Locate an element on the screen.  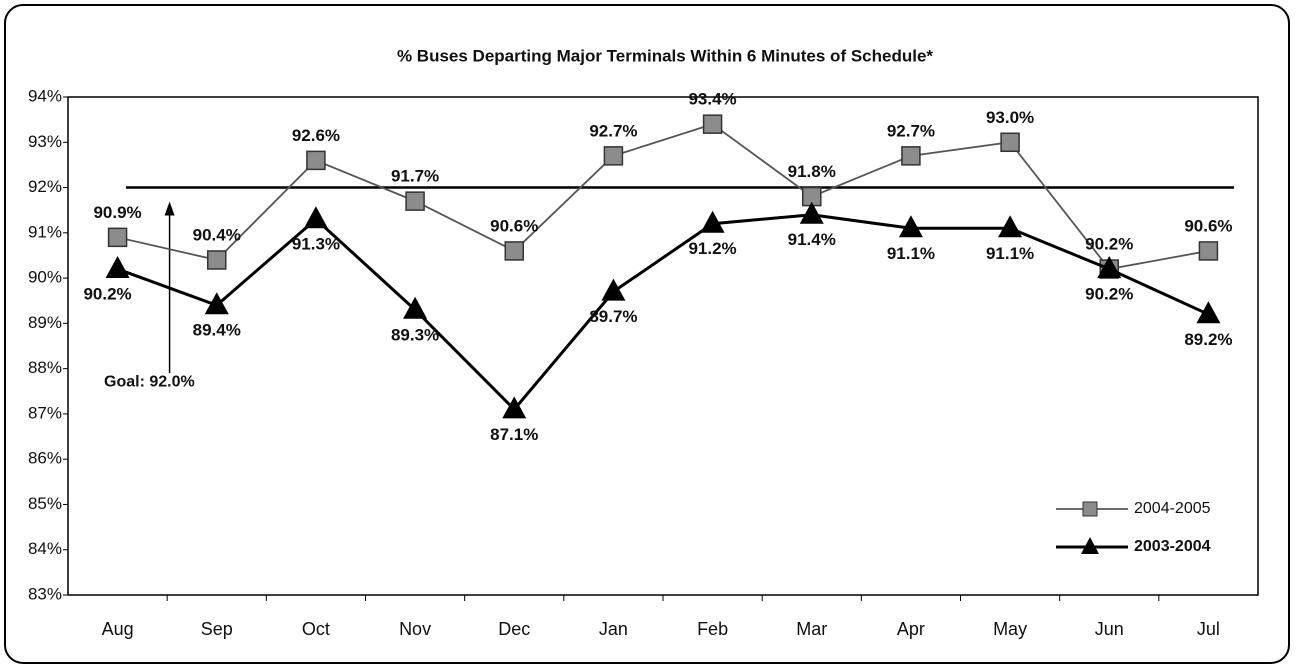
data-label: 89.2% is located at coordinates (1208, 339).